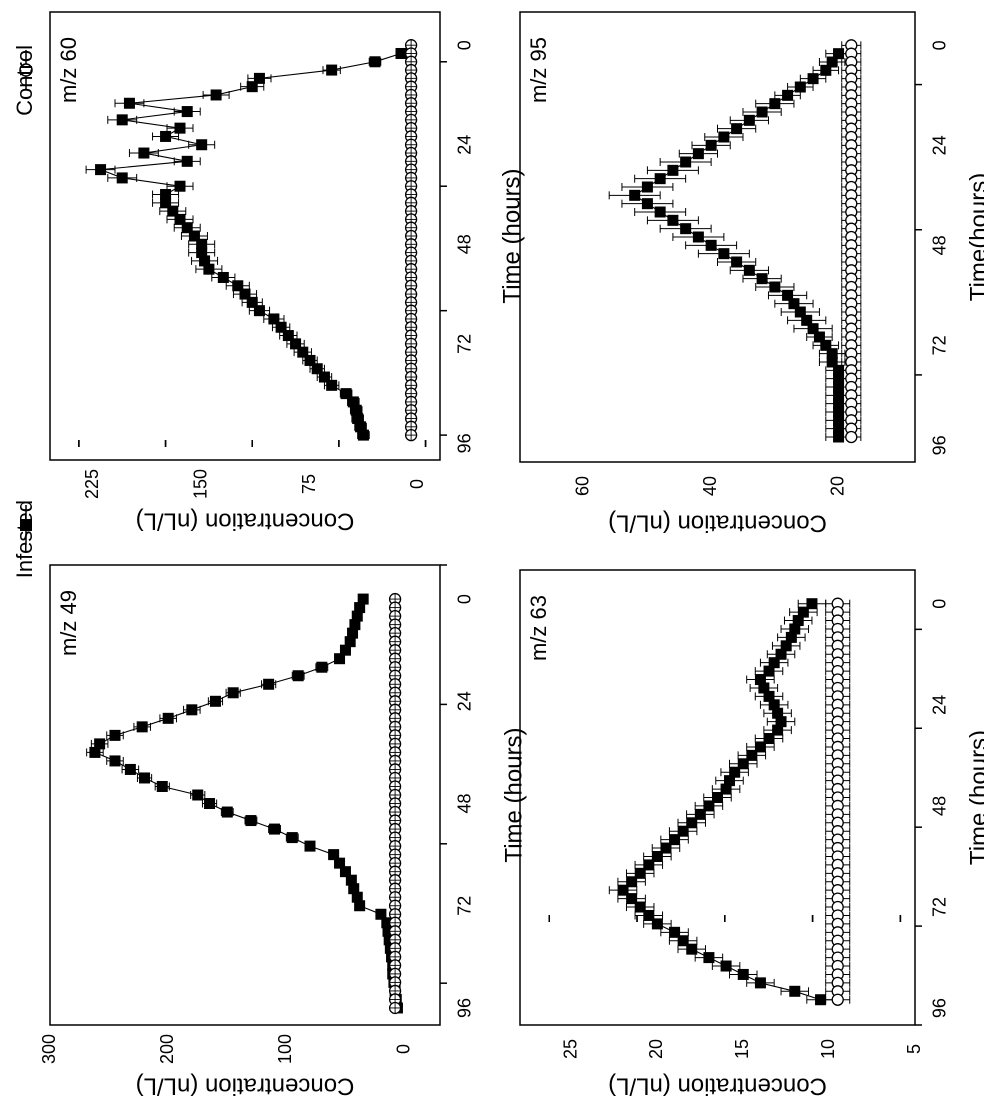 The height and width of the screenshot is (1109, 984). What do you see at coordinates (582, 486) in the screenshot?
I see `conc-tick-label: 60` at bounding box center [582, 486].